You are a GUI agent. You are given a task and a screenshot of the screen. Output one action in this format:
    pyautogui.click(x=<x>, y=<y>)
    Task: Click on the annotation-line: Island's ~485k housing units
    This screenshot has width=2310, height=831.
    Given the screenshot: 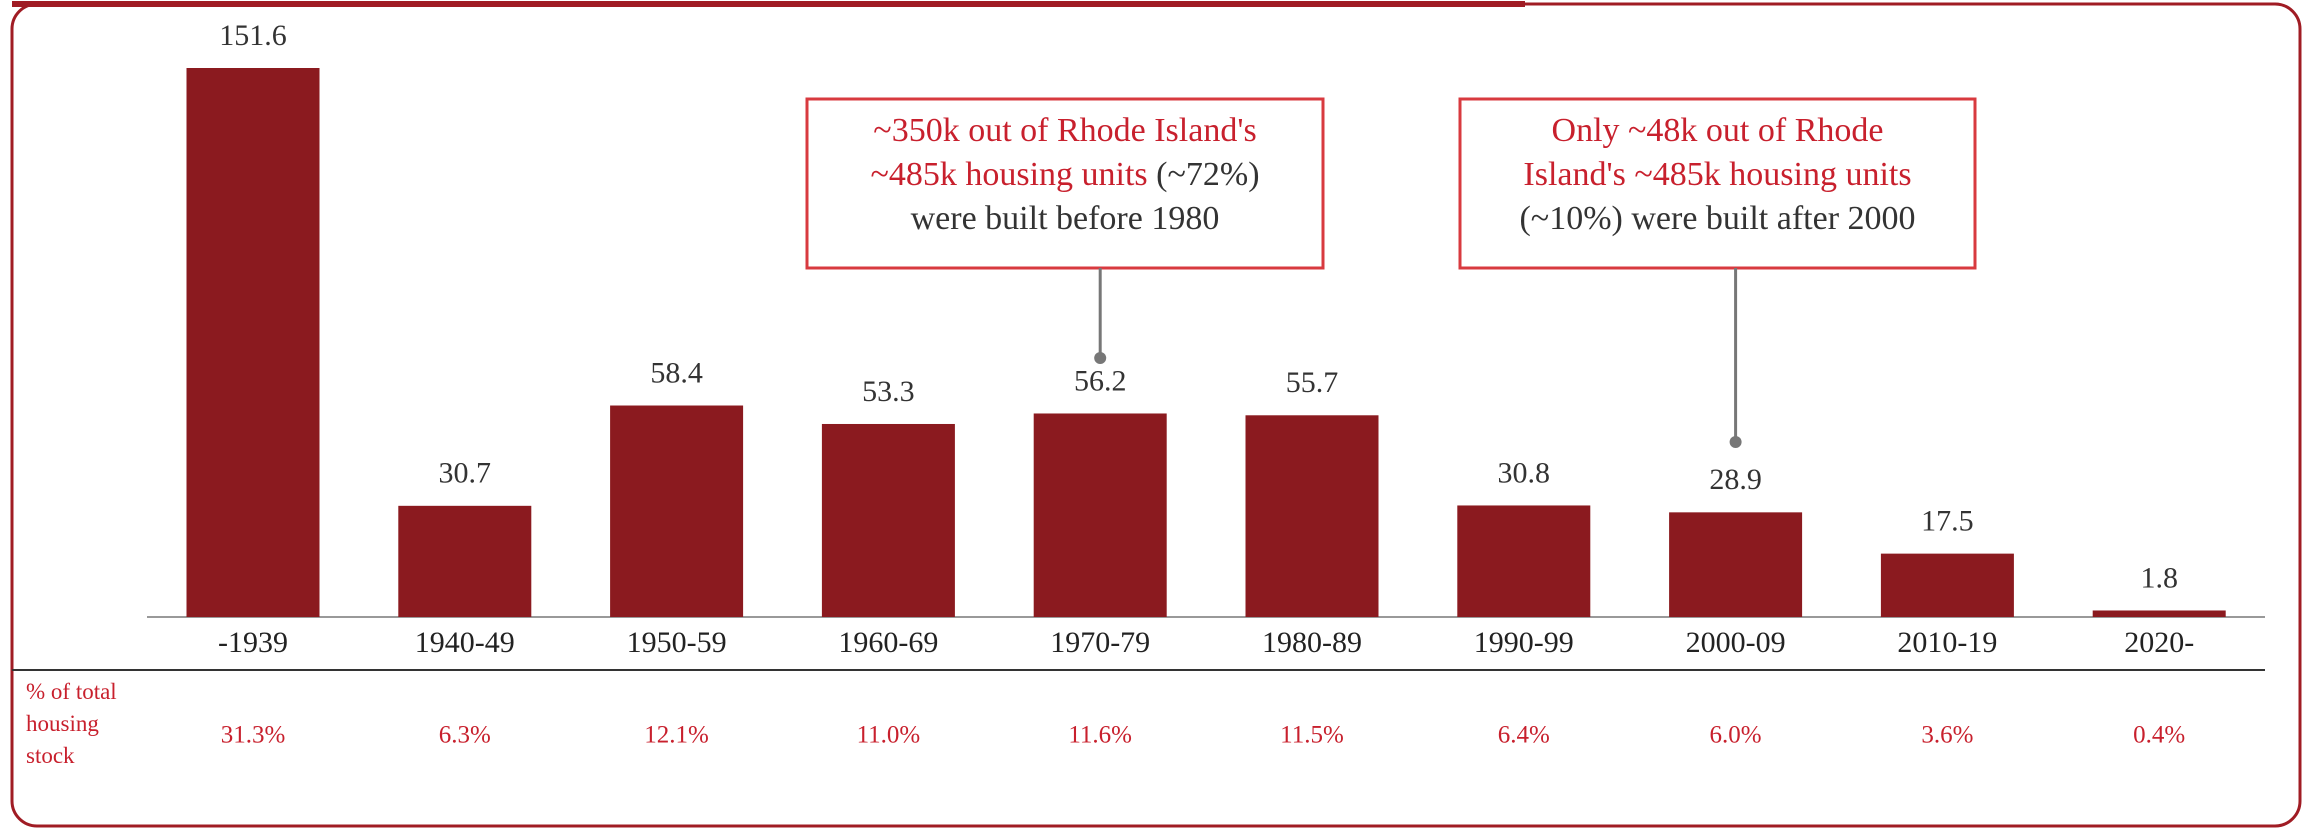 What is the action you would take?
    pyautogui.click(x=1717, y=174)
    